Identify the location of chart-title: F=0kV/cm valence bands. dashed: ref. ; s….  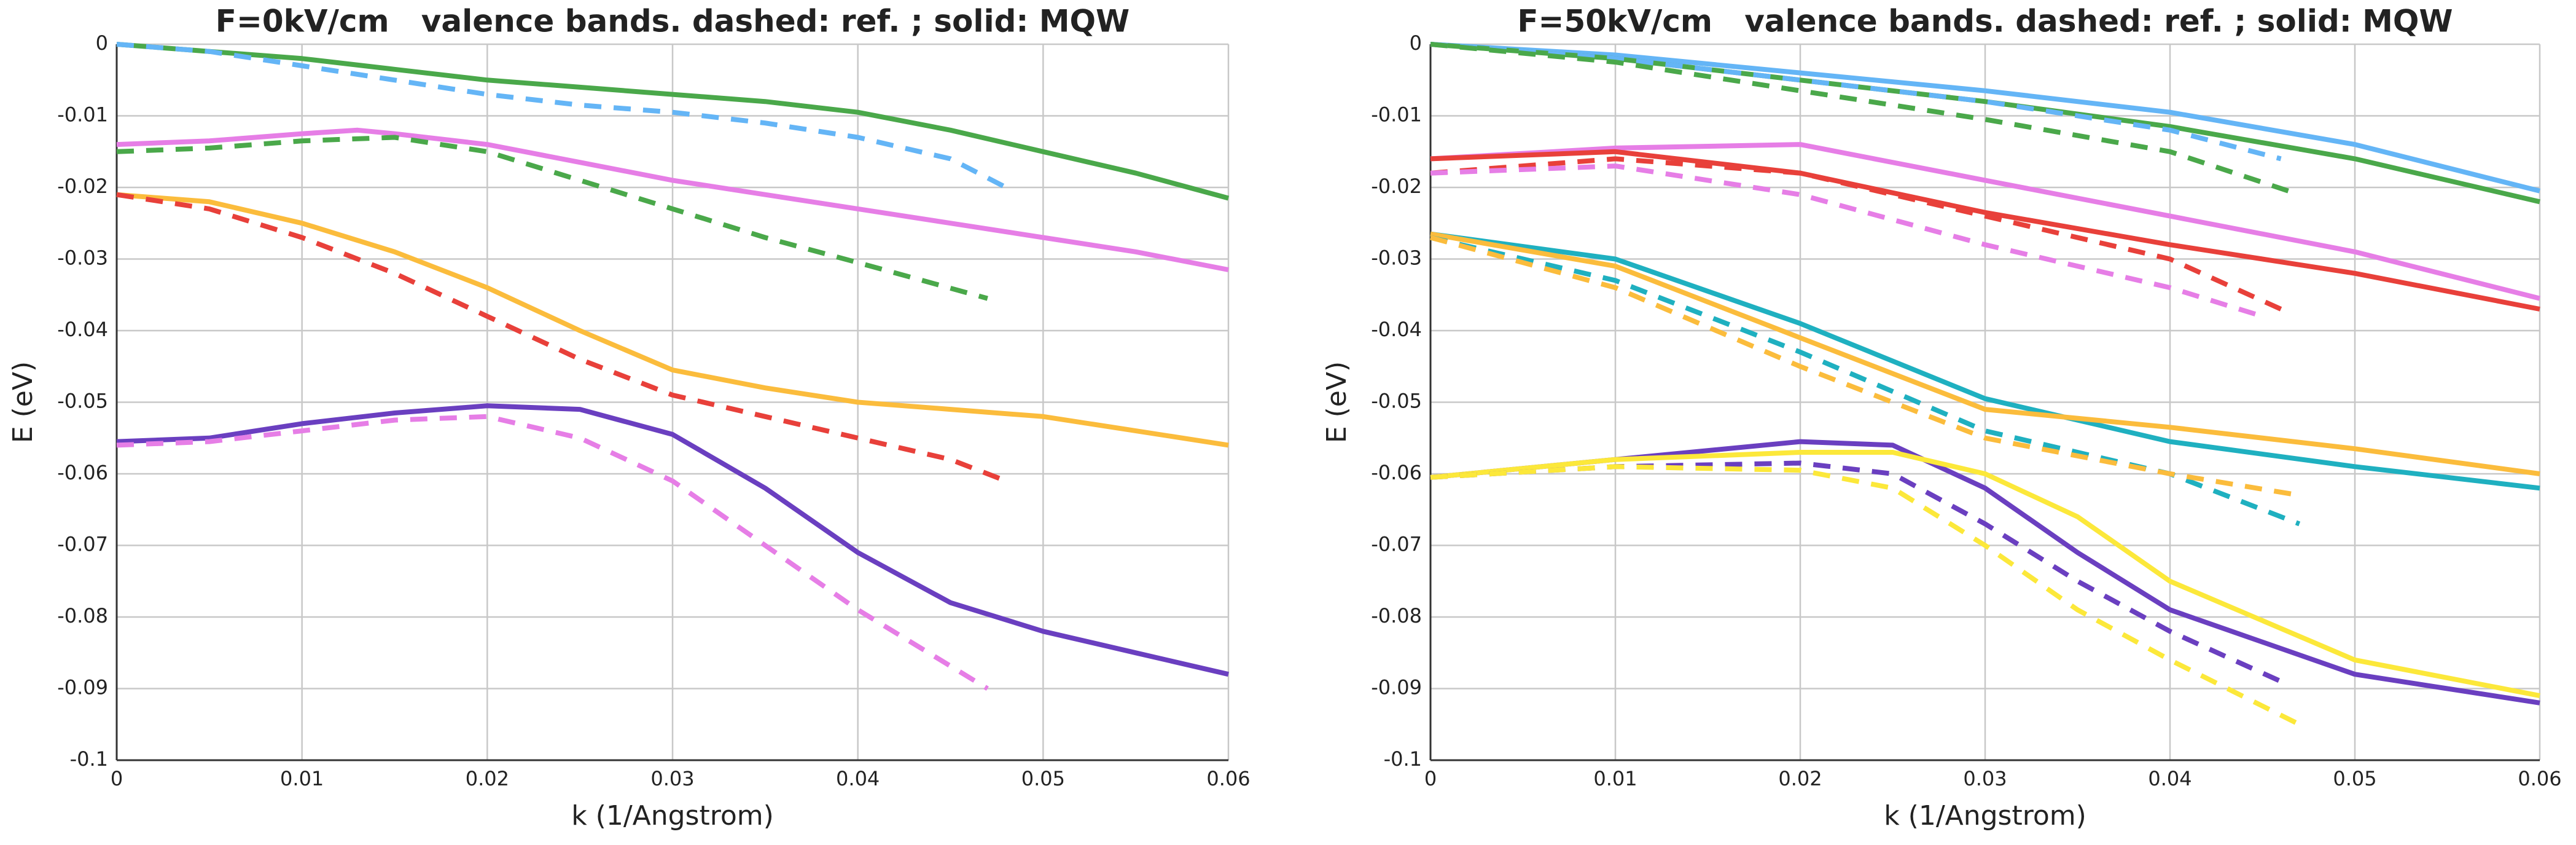
(673, 21).